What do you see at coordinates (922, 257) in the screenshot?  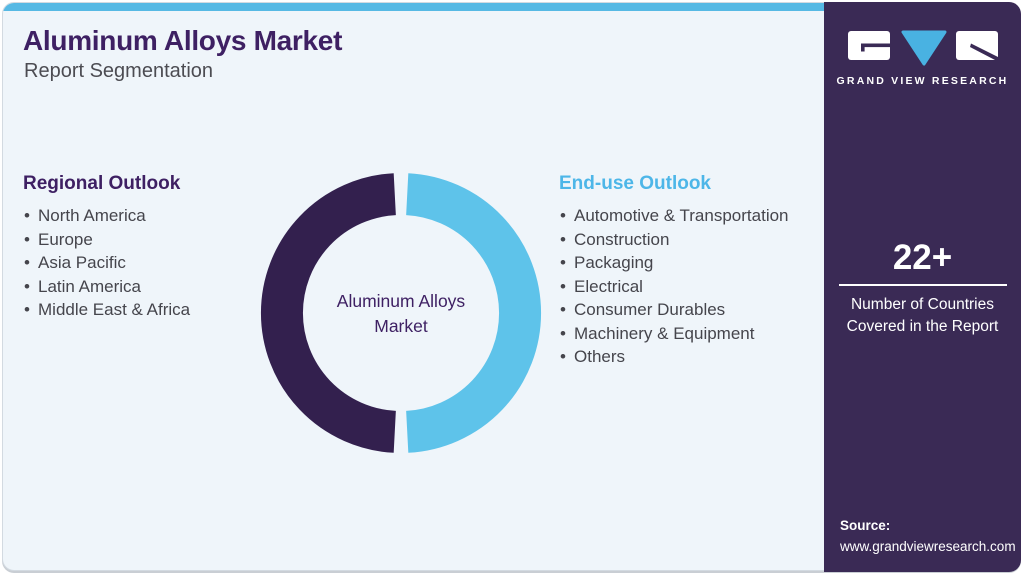 I see `stat-value: 22+` at bounding box center [922, 257].